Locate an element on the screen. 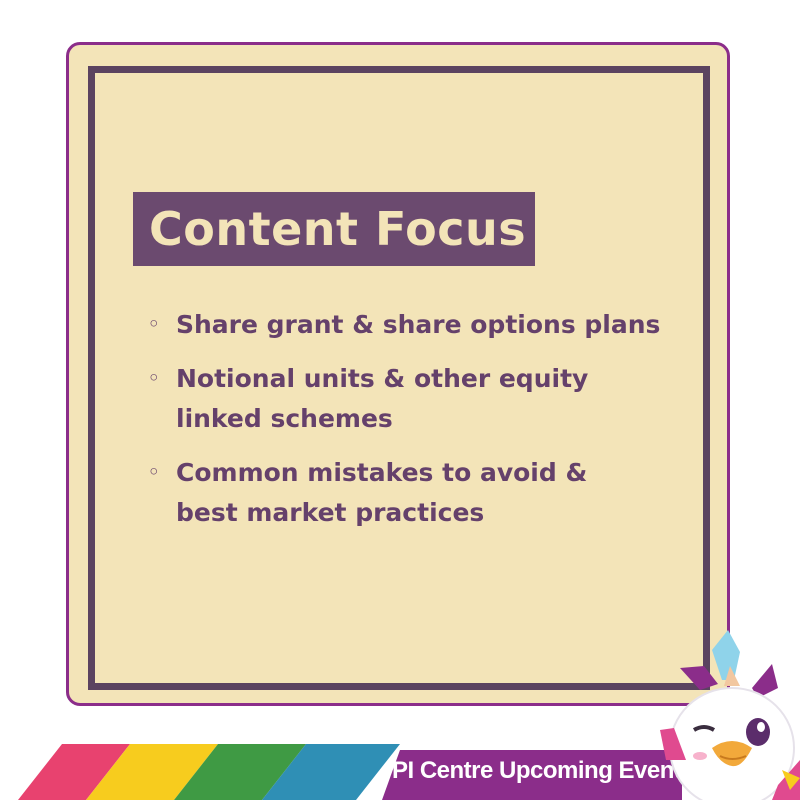 This screenshot has height=800, width=800. stripe-blue is located at coordinates (331, 772).